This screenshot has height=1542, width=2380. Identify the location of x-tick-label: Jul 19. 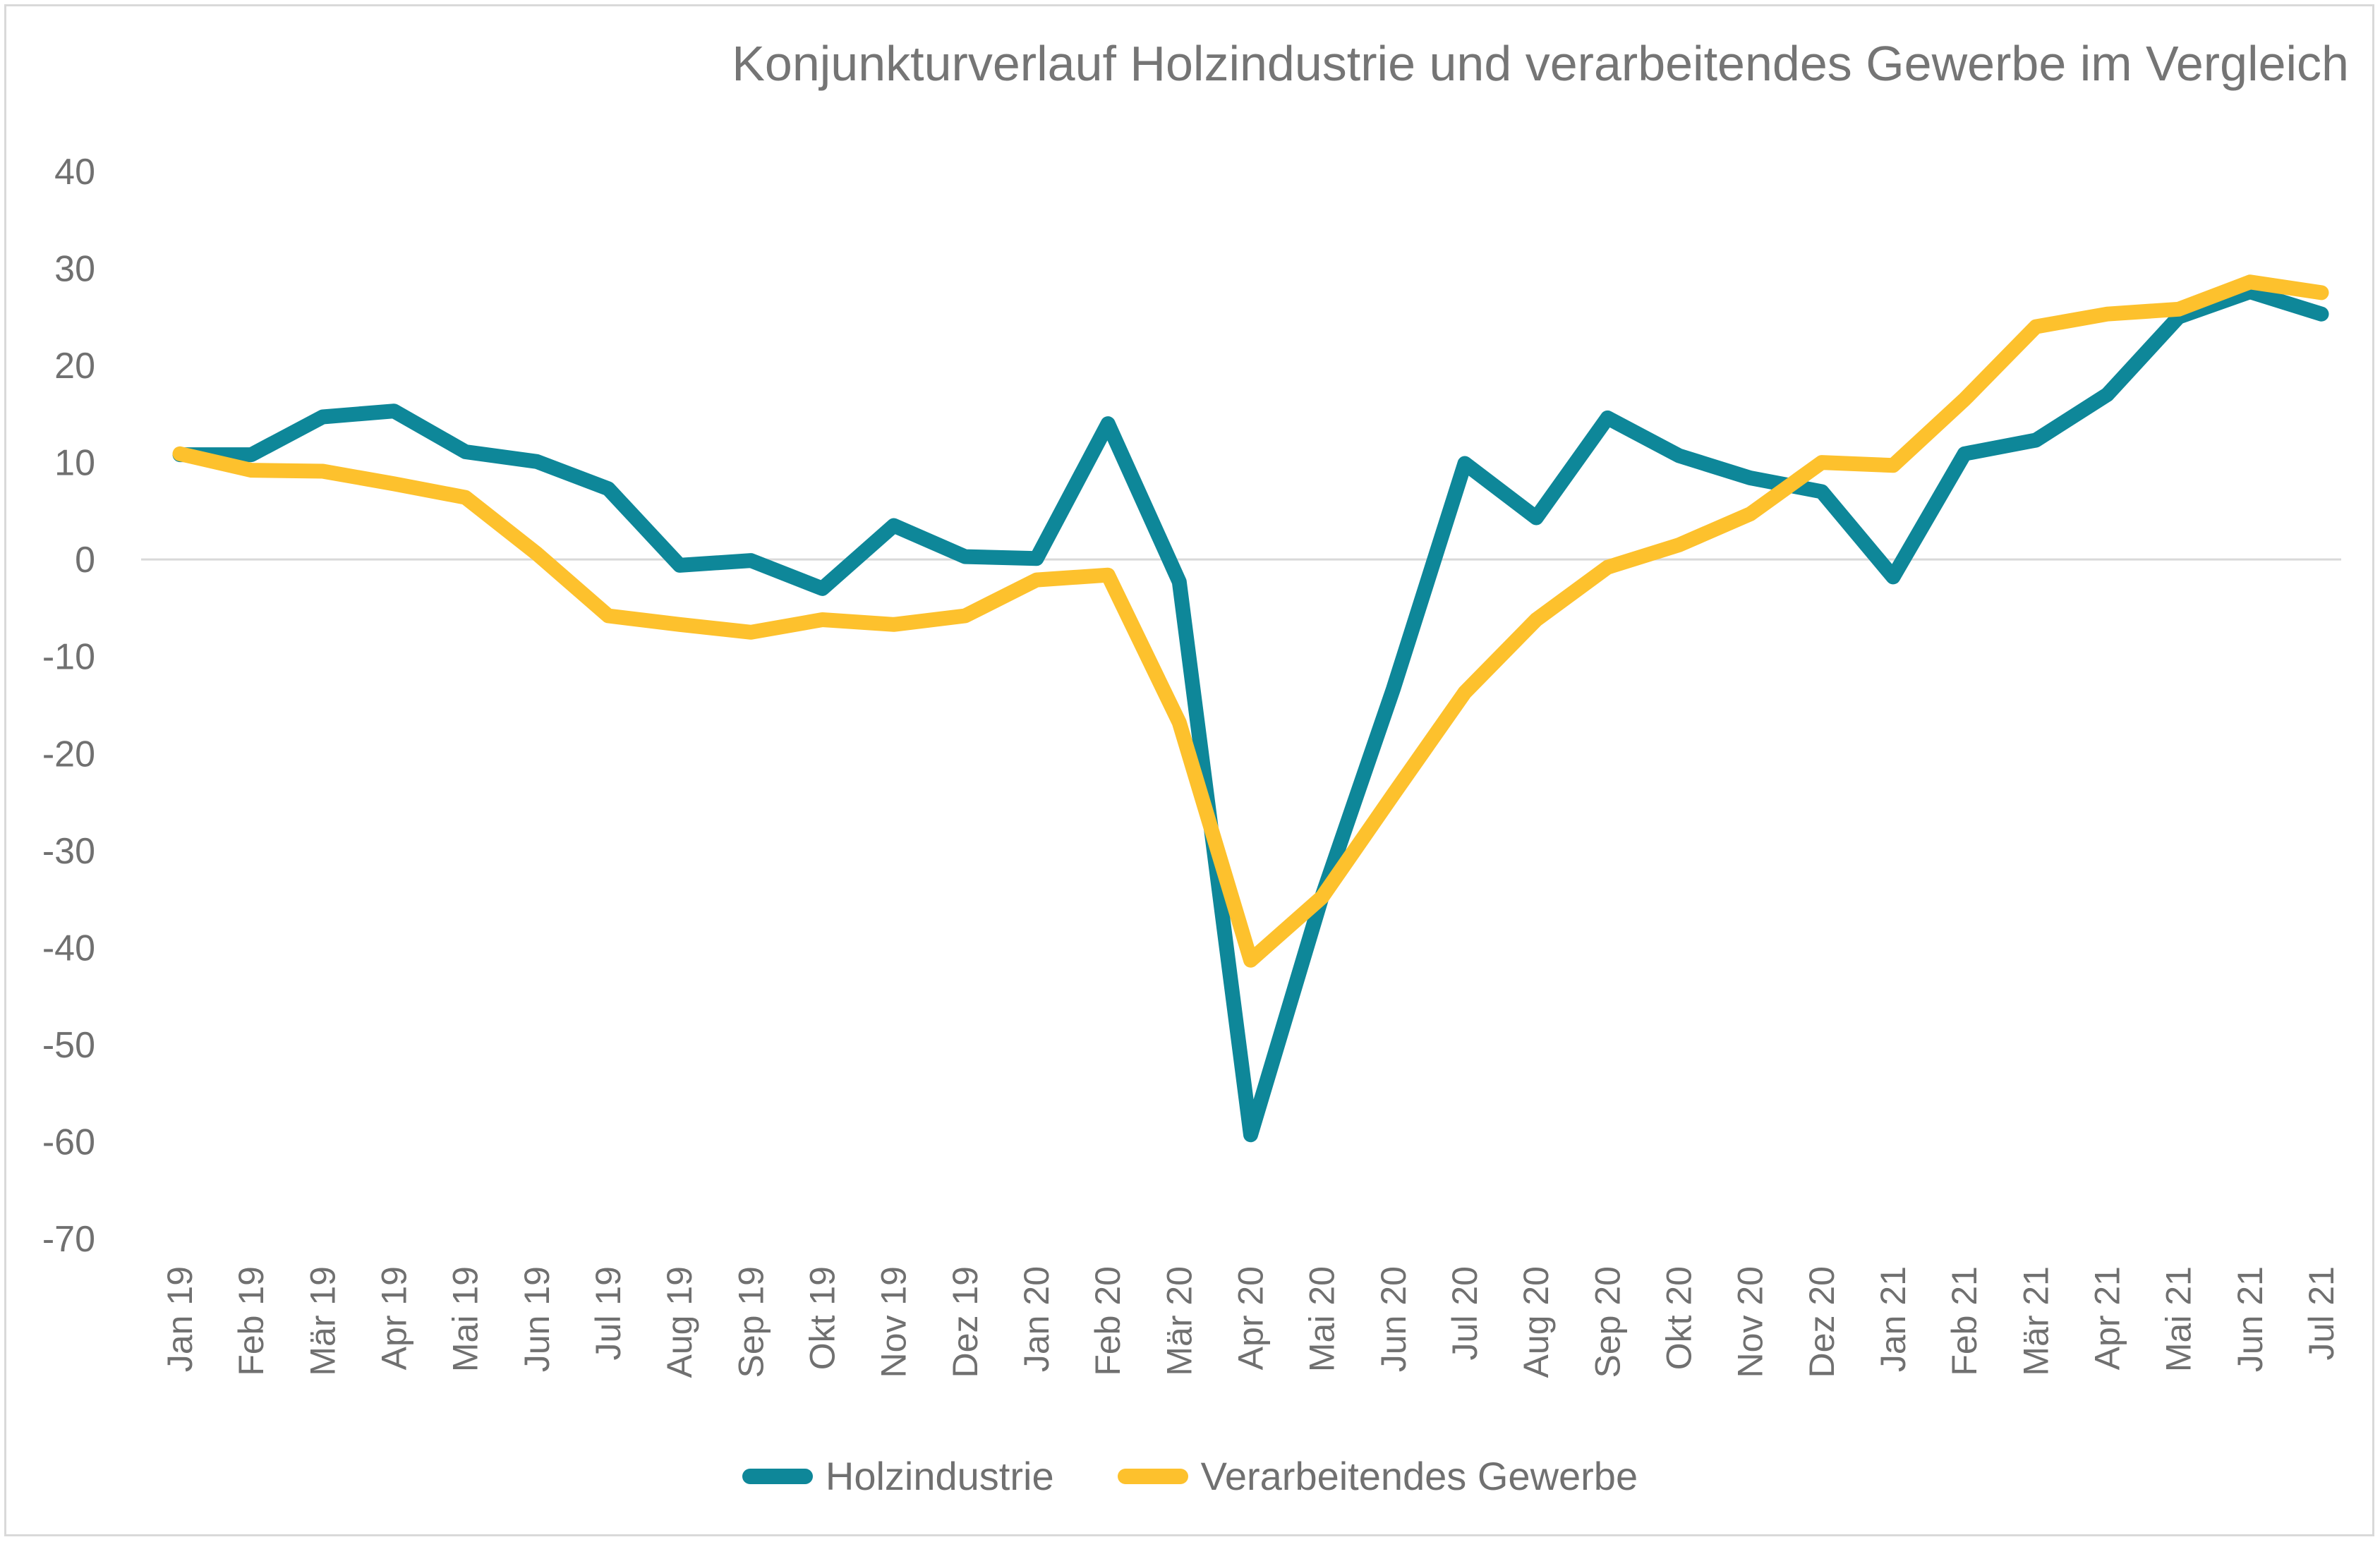
(608, 1313).